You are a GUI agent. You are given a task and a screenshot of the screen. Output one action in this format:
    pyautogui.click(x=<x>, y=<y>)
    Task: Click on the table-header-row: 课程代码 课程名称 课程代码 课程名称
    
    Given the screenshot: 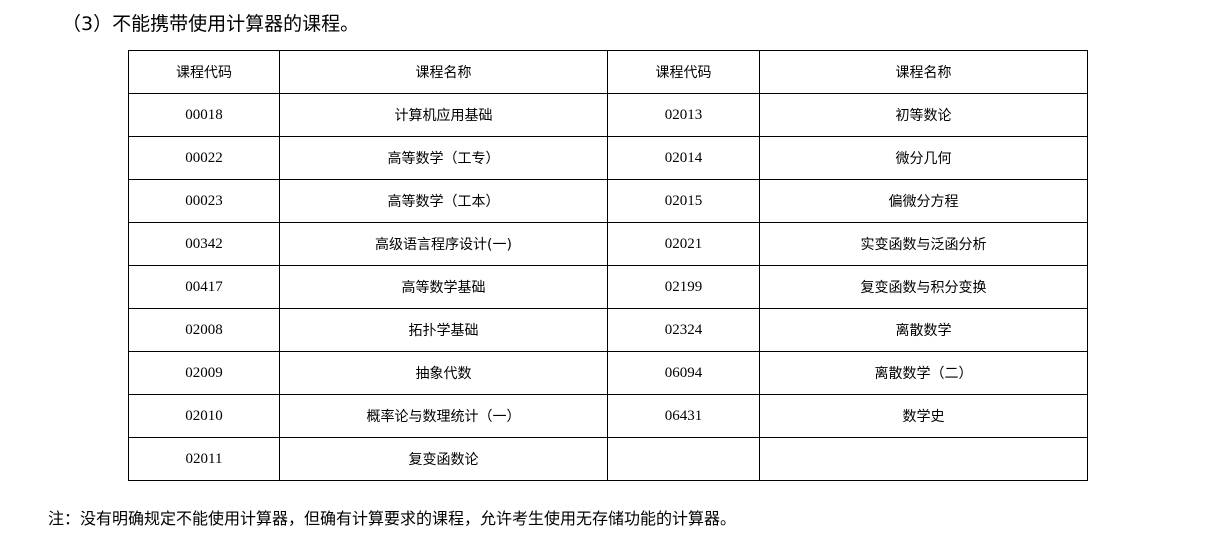 What is the action you would take?
    pyautogui.click(x=608, y=72)
    